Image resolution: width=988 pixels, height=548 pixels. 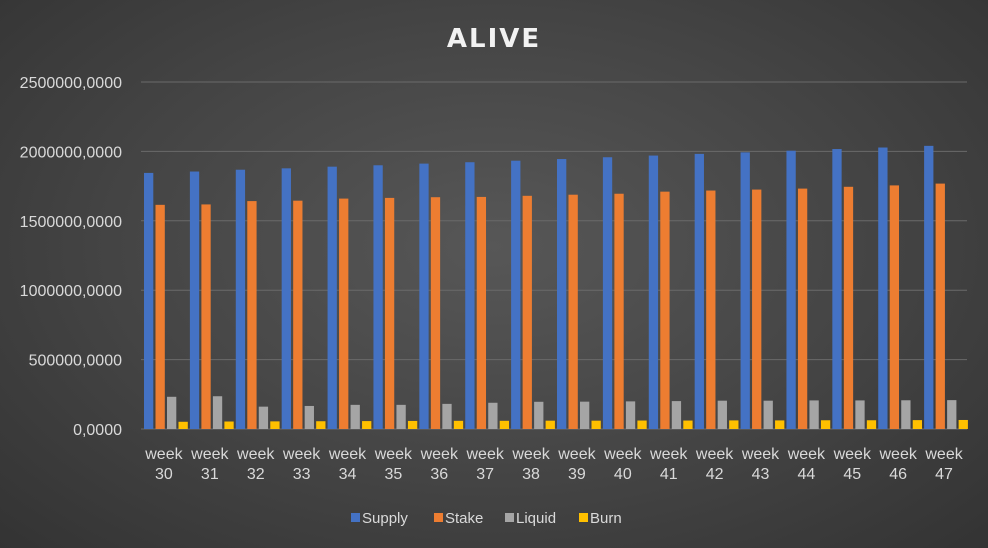 What do you see at coordinates (464, 518) in the screenshot?
I see `legend-label: Stake` at bounding box center [464, 518].